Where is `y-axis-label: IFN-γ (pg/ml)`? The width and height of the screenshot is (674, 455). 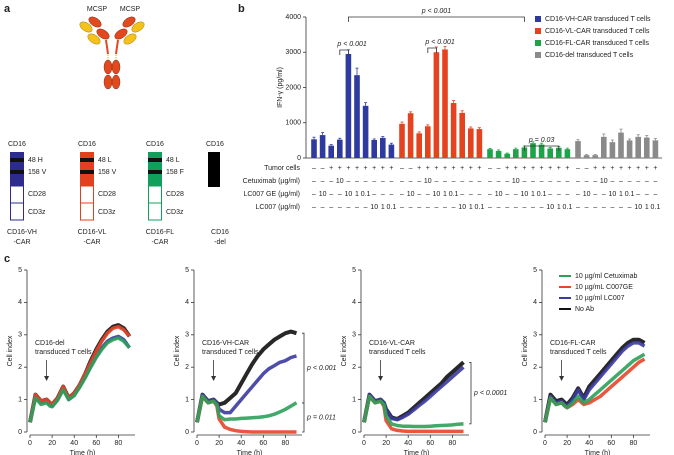 y-axis-label: IFN-γ (pg/ml) is located at coordinates (280, 87).